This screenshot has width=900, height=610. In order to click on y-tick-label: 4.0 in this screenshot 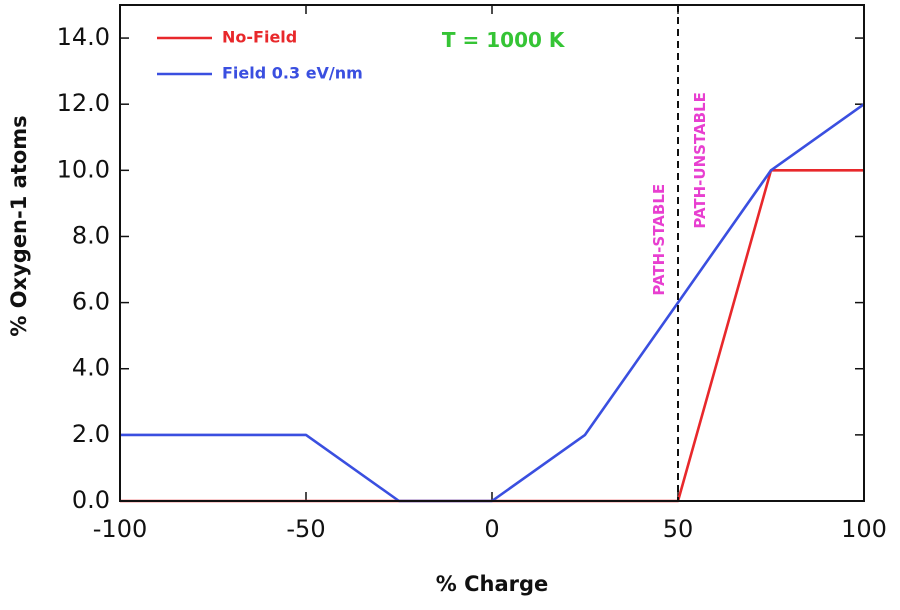, I will do `click(91, 368)`.